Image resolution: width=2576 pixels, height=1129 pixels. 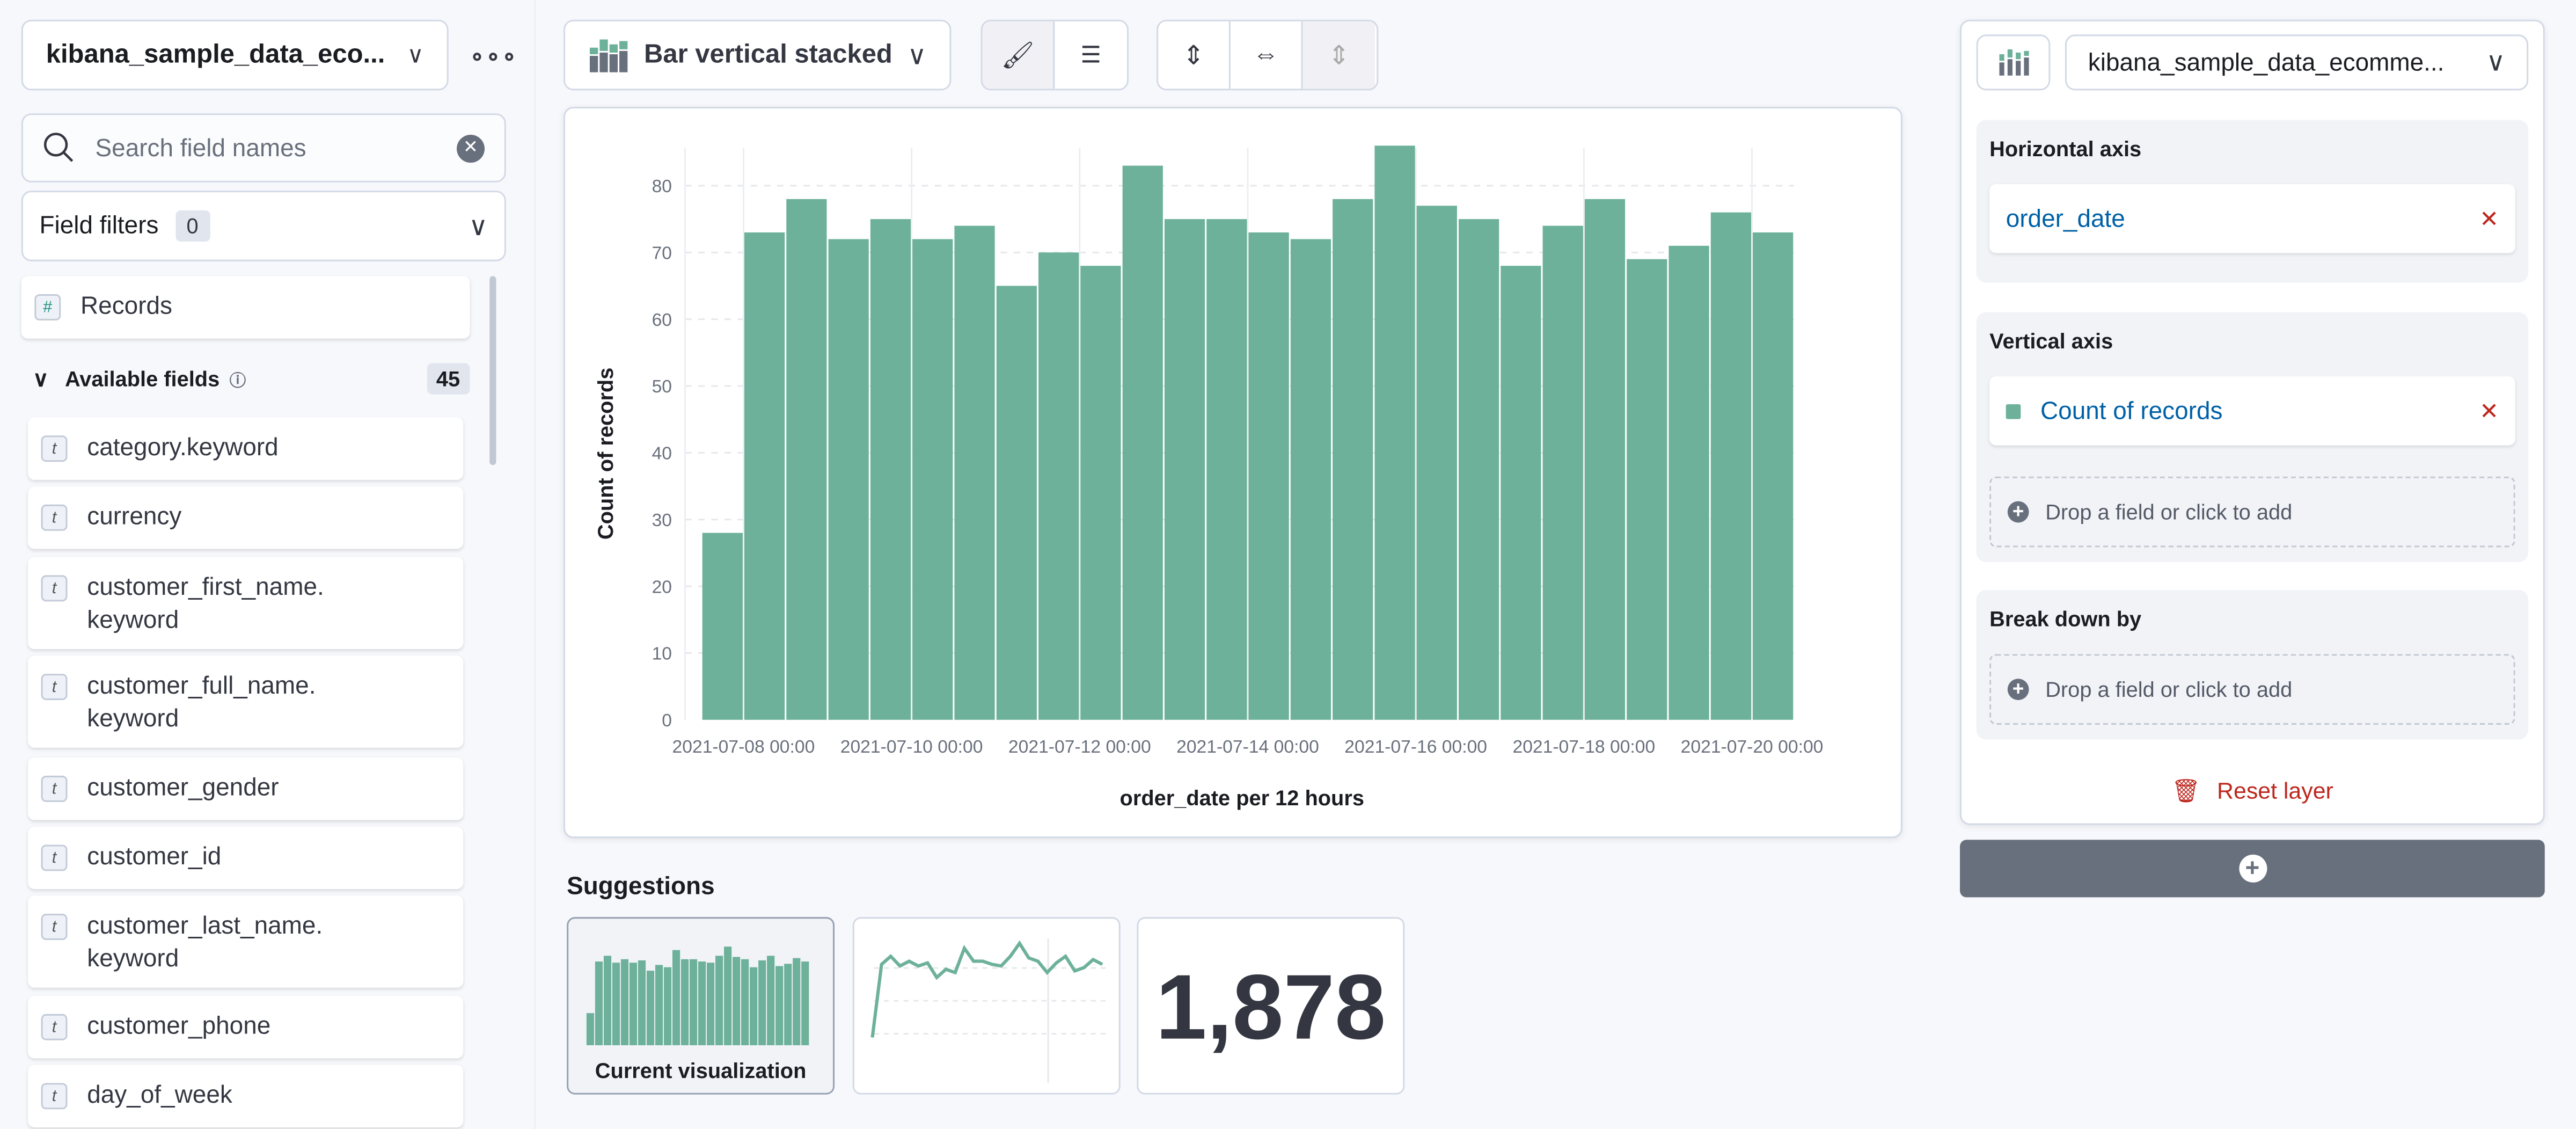 I want to click on field-item: t customer_gender, so click(x=246, y=788).